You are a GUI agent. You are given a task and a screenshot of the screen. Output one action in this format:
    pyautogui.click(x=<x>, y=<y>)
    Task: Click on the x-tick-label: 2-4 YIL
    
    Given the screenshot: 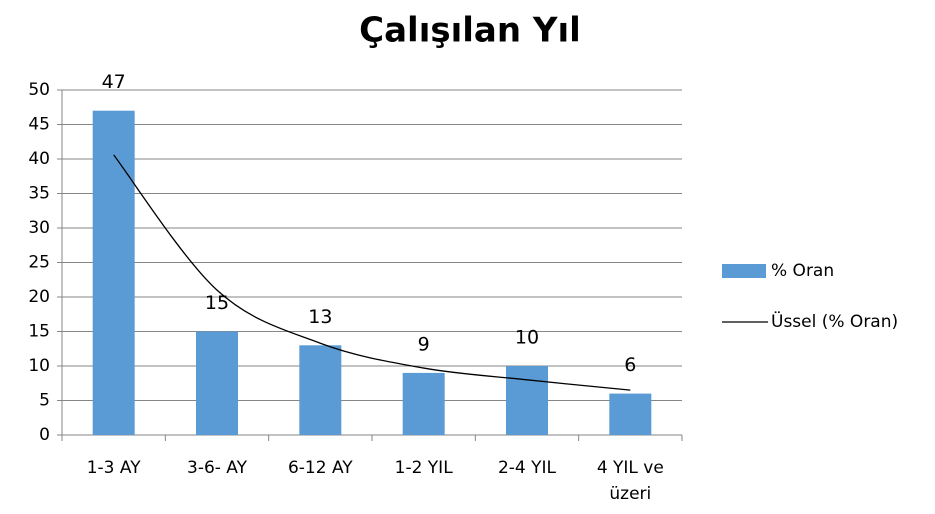 What is the action you would take?
    pyautogui.click(x=527, y=468)
    